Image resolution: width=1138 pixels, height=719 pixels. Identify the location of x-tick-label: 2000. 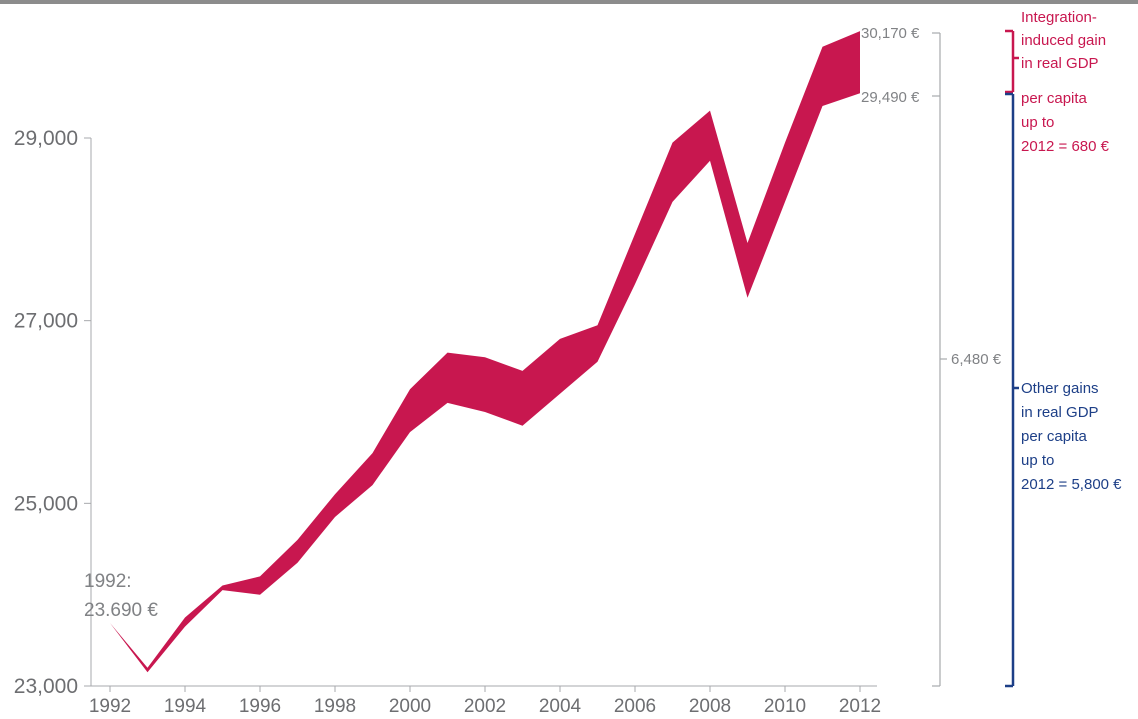
(410, 706).